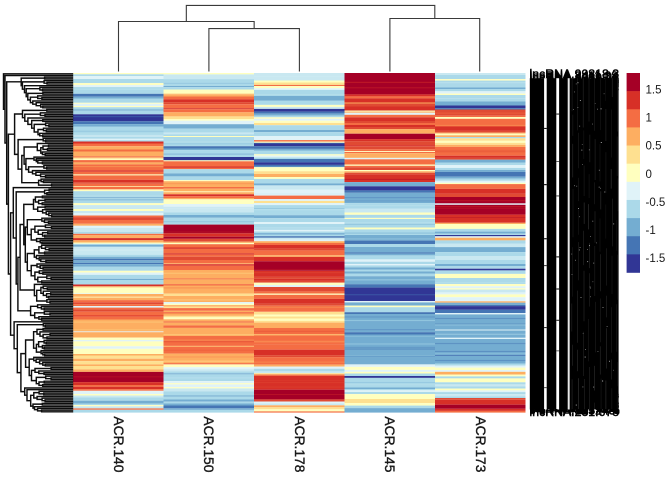 The width and height of the screenshot is (672, 480). Describe the element at coordinates (656, 259) in the screenshot. I see `svg-text: -1.5` at that location.